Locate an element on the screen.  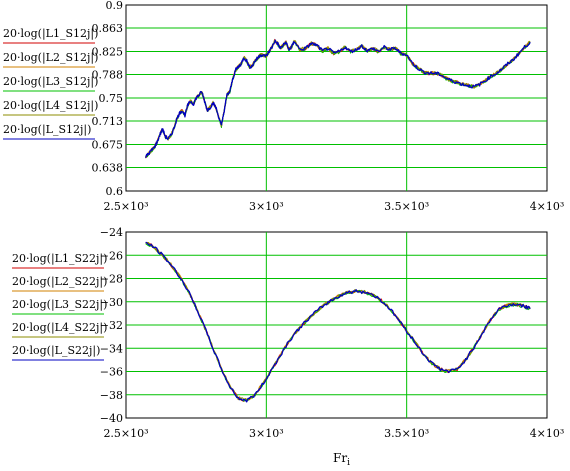
y-tick-label: −32 is located at coordinates (111, 325).